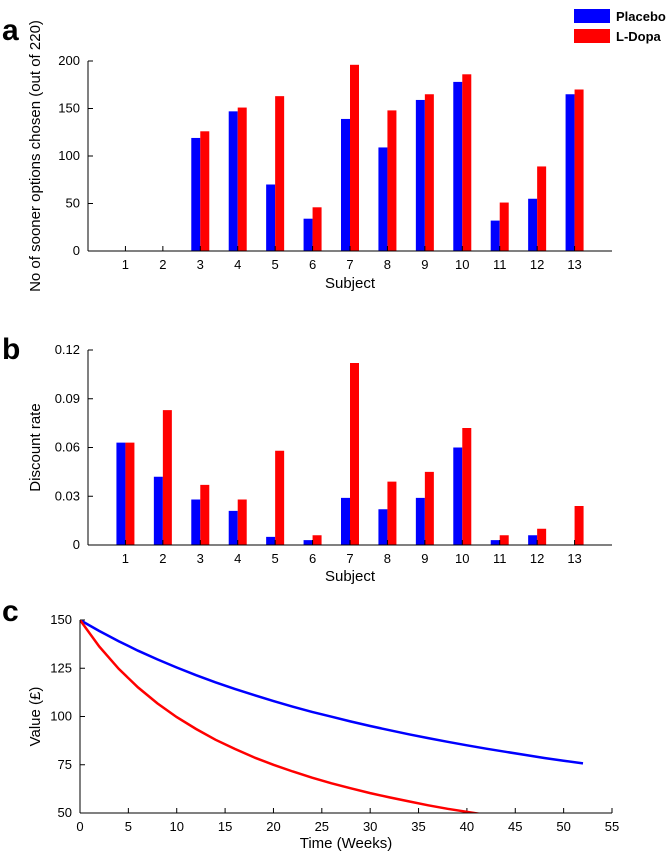 This screenshot has width=669, height=853. Describe the element at coordinates (350, 283) in the screenshot. I see `panel-a-x-axis-label: Subject` at that location.